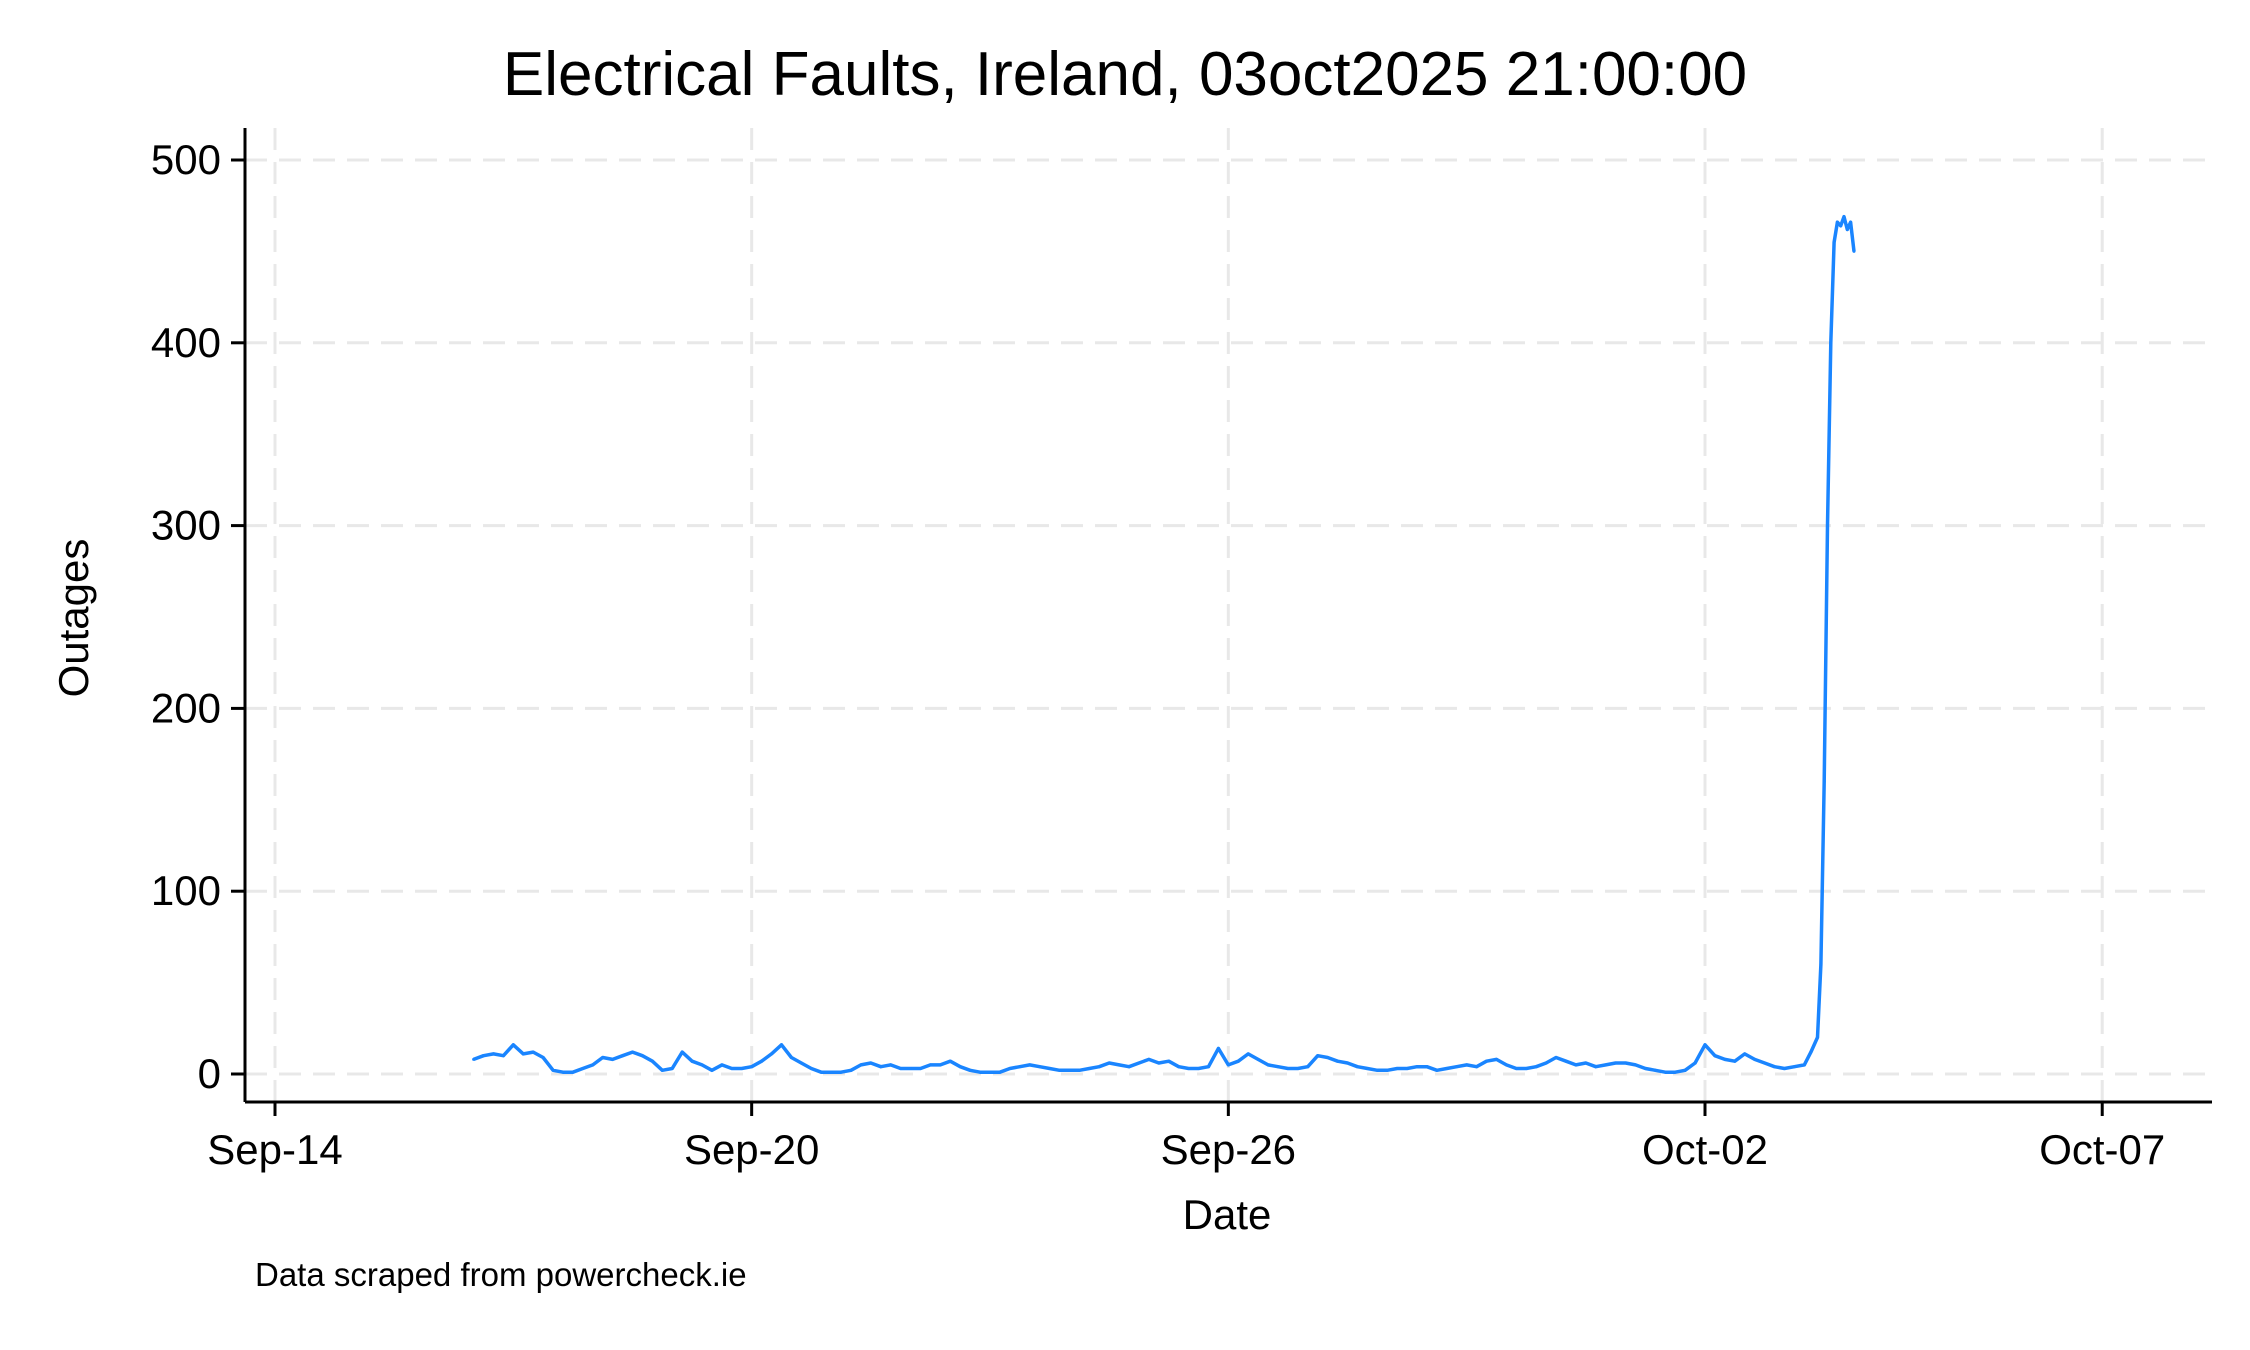 The image size is (2250, 1350). What do you see at coordinates (198, 616) in the screenshot?
I see `y-axis-ticks: 0 100 200 300 400 500` at bounding box center [198, 616].